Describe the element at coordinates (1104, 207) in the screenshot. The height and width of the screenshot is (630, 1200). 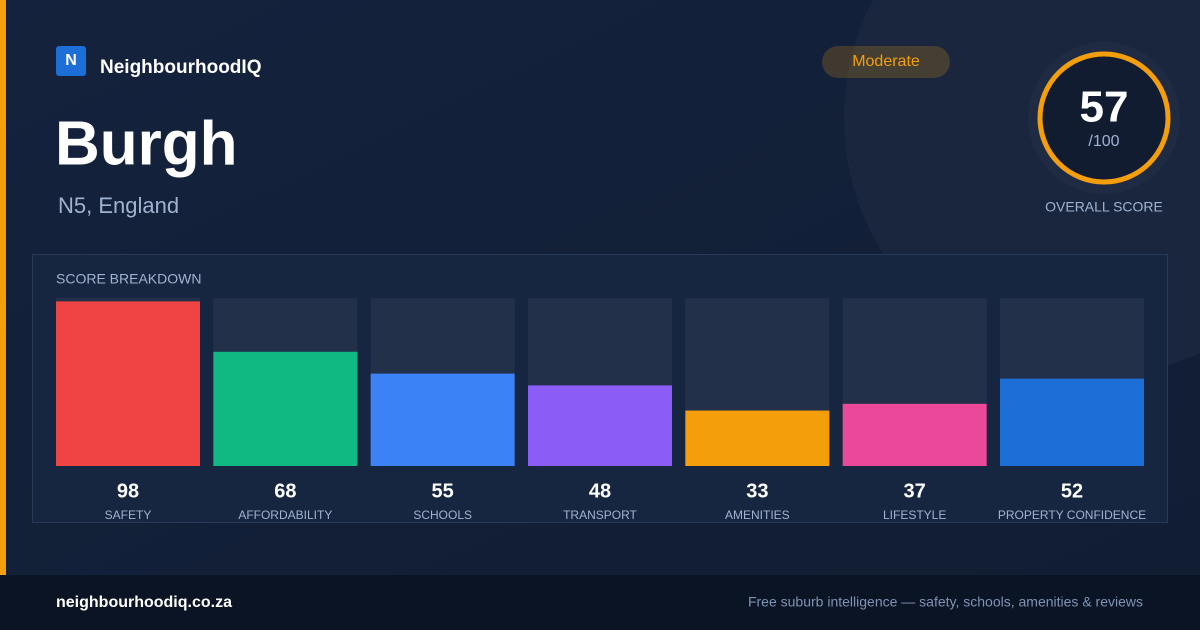
I see `score-label: OVERALL SCORE` at that location.